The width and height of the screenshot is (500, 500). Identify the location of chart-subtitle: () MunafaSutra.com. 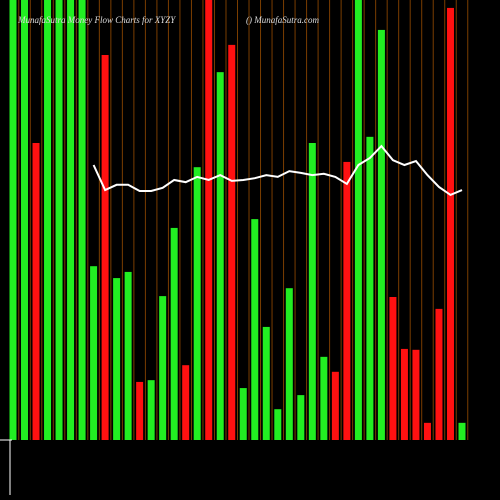
(282, 20).